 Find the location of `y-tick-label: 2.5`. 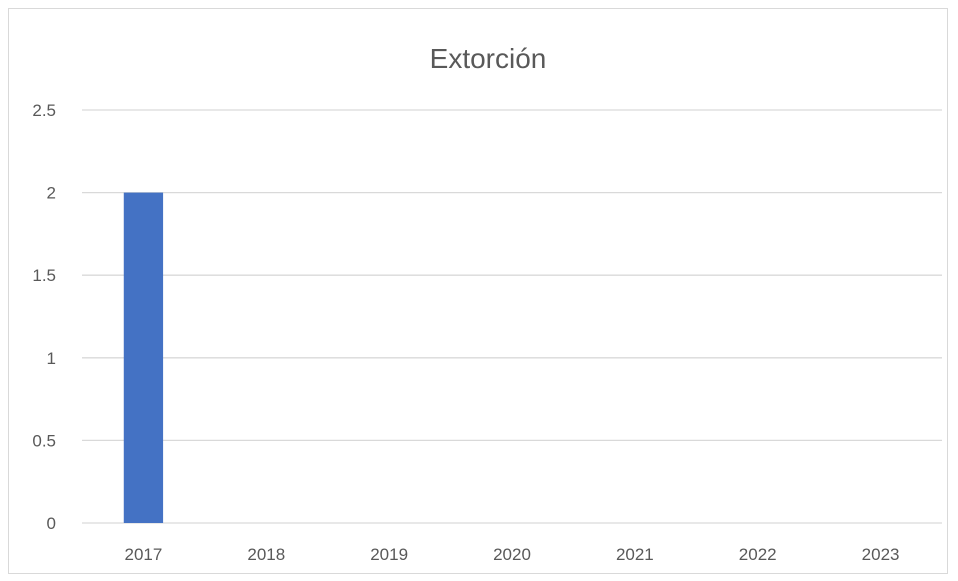

y-tick-label: 2.5 is located at coordinates (44, 110).